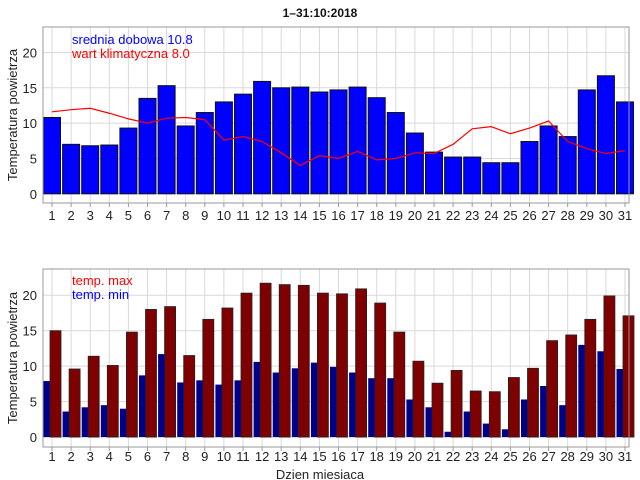 The width and height of the screenshot is (640, 480). What do you see at coordinates (100, 294) in the screenshot?
I see `legend-min: temp. min` at bounding box center [100, 294].